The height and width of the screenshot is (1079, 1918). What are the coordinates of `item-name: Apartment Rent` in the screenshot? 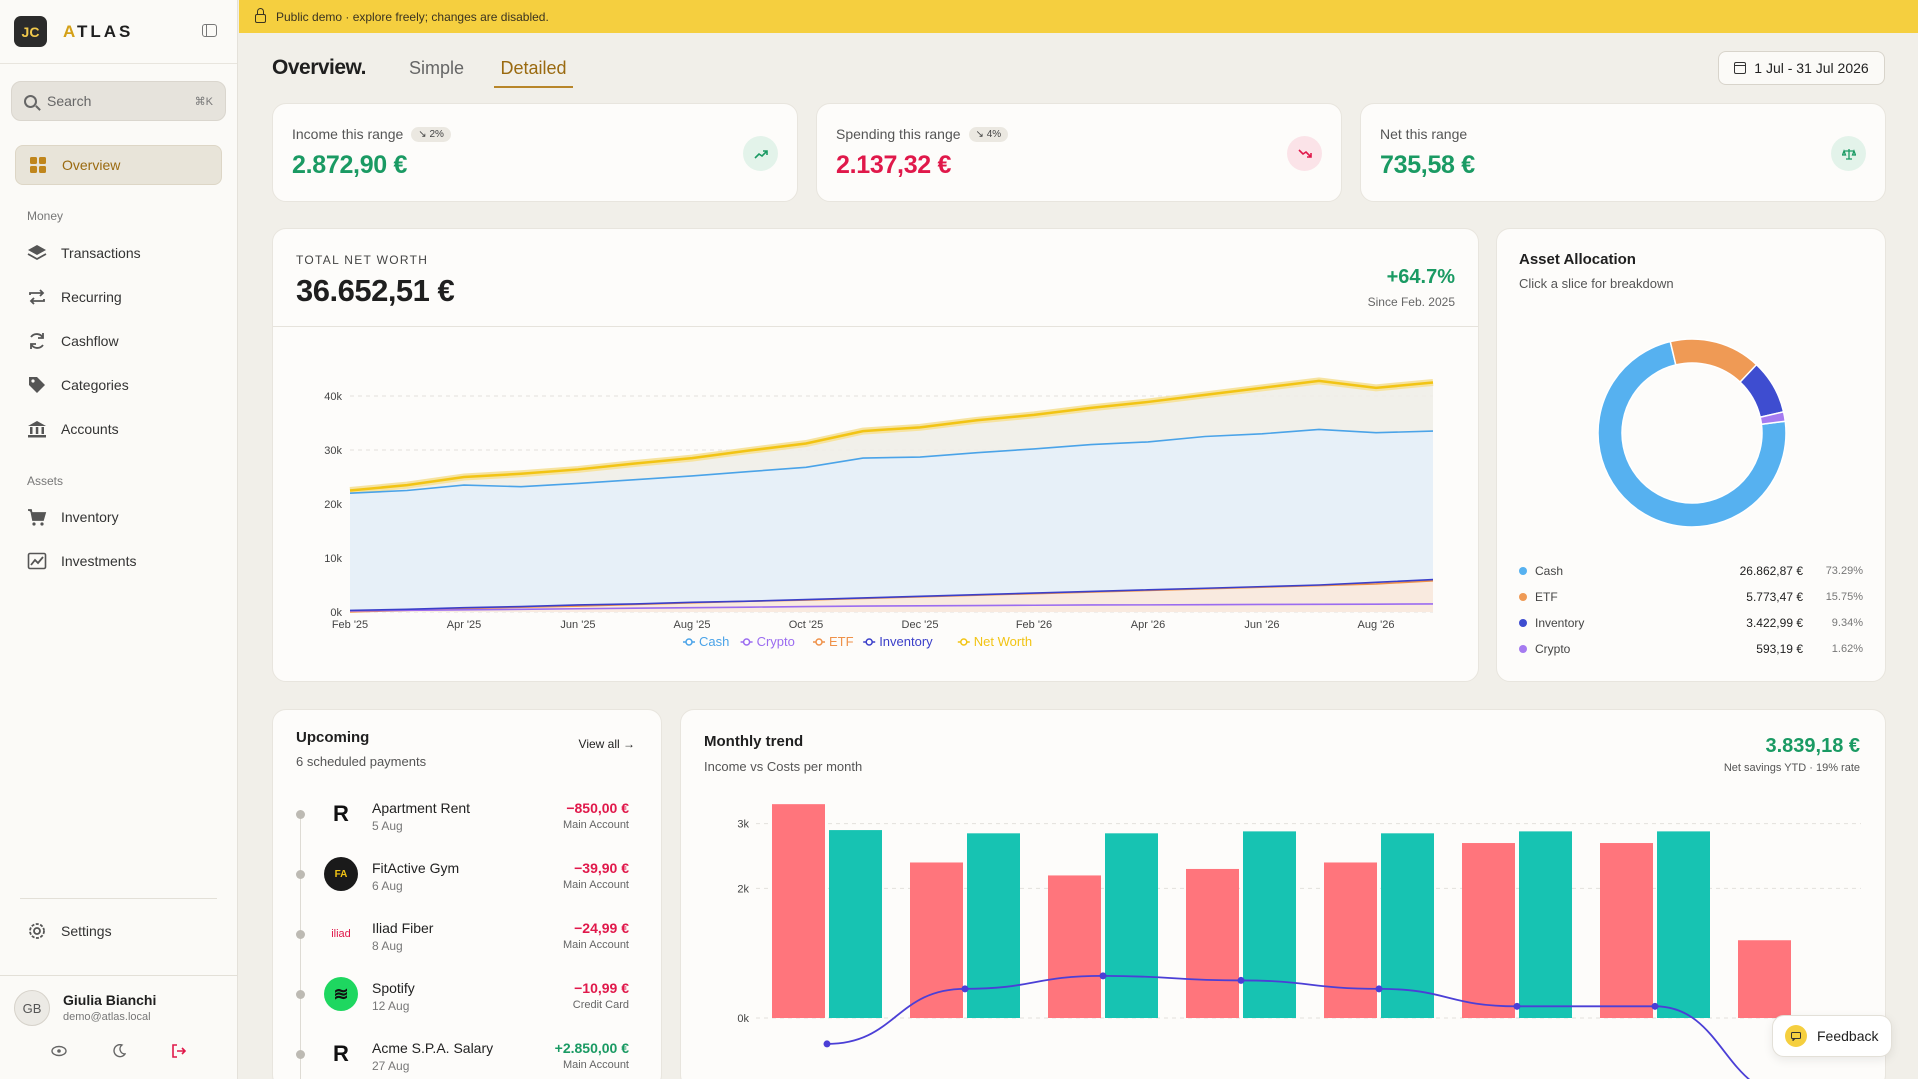 It's located at (421, 808).